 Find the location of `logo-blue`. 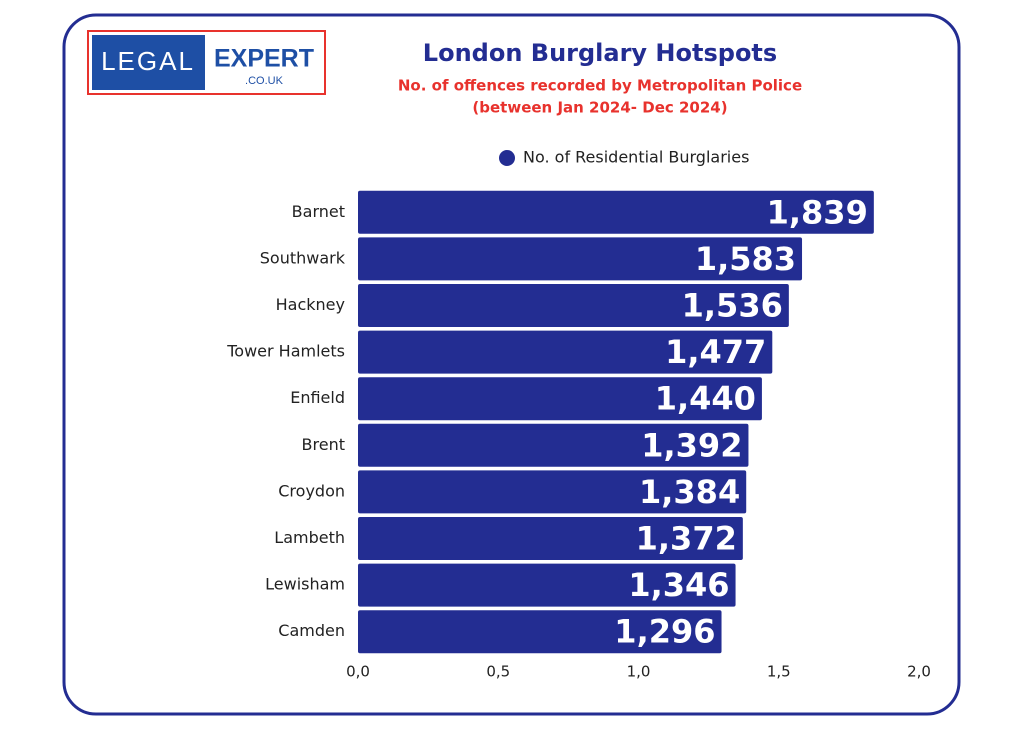

logo-blue is located at coordinates (148, 62).